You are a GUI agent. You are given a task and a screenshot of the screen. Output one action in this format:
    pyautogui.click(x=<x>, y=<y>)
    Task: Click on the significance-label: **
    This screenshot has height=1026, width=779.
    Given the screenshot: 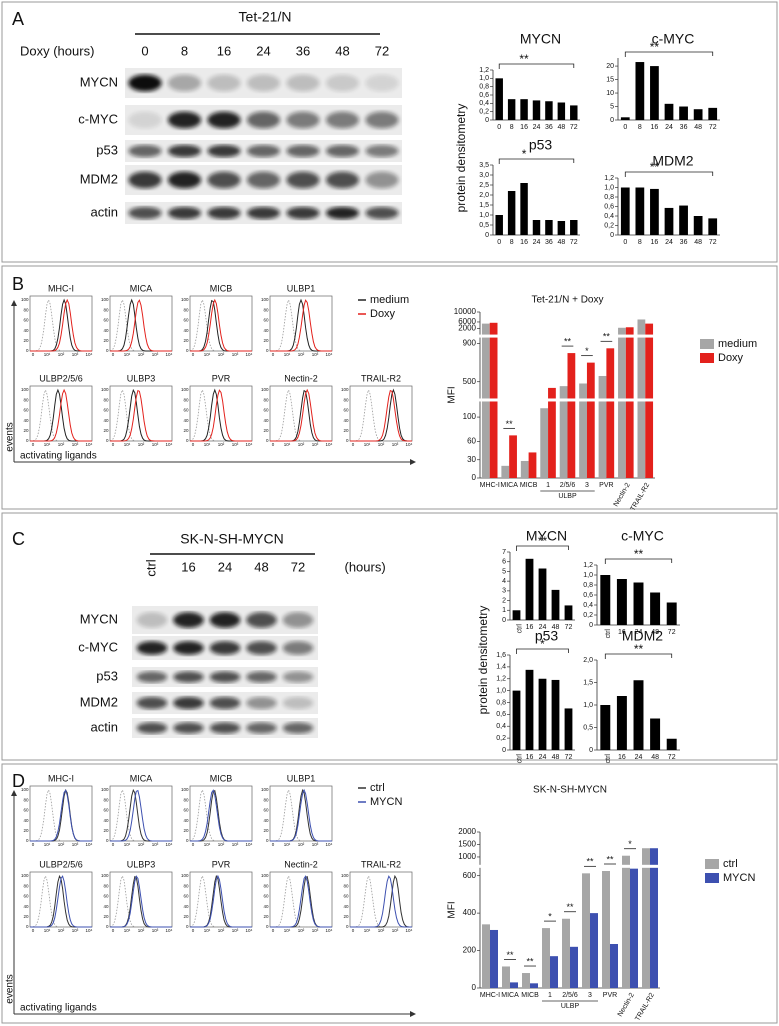 What is the action you would take?
    pyautogui.click(x=570, y=907)
    